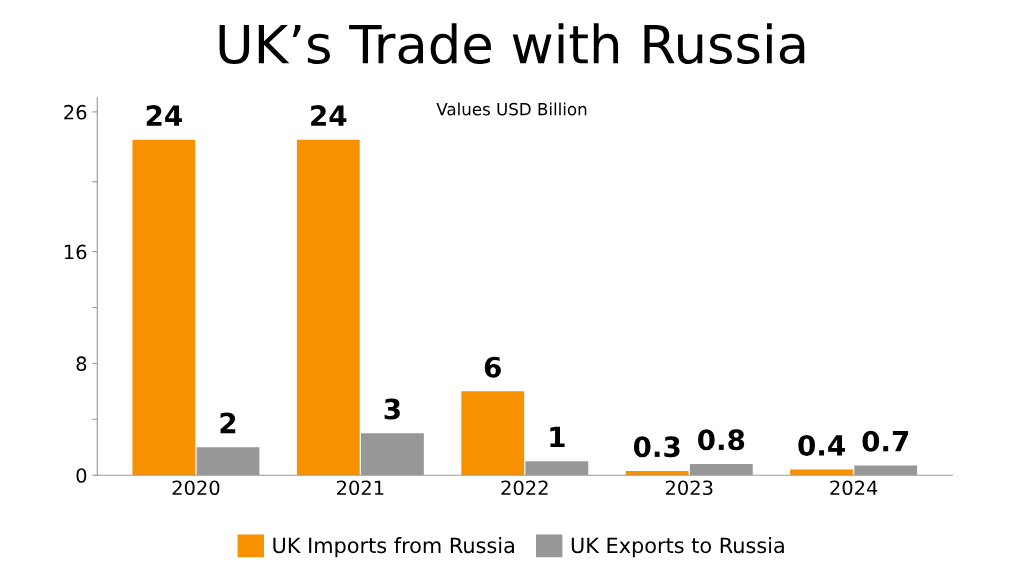 This screenshot has height=576, width=1024. Describe the element at coordinates (689, 488) in the screenshot. I see `x-tick-label: 2023` at that location.